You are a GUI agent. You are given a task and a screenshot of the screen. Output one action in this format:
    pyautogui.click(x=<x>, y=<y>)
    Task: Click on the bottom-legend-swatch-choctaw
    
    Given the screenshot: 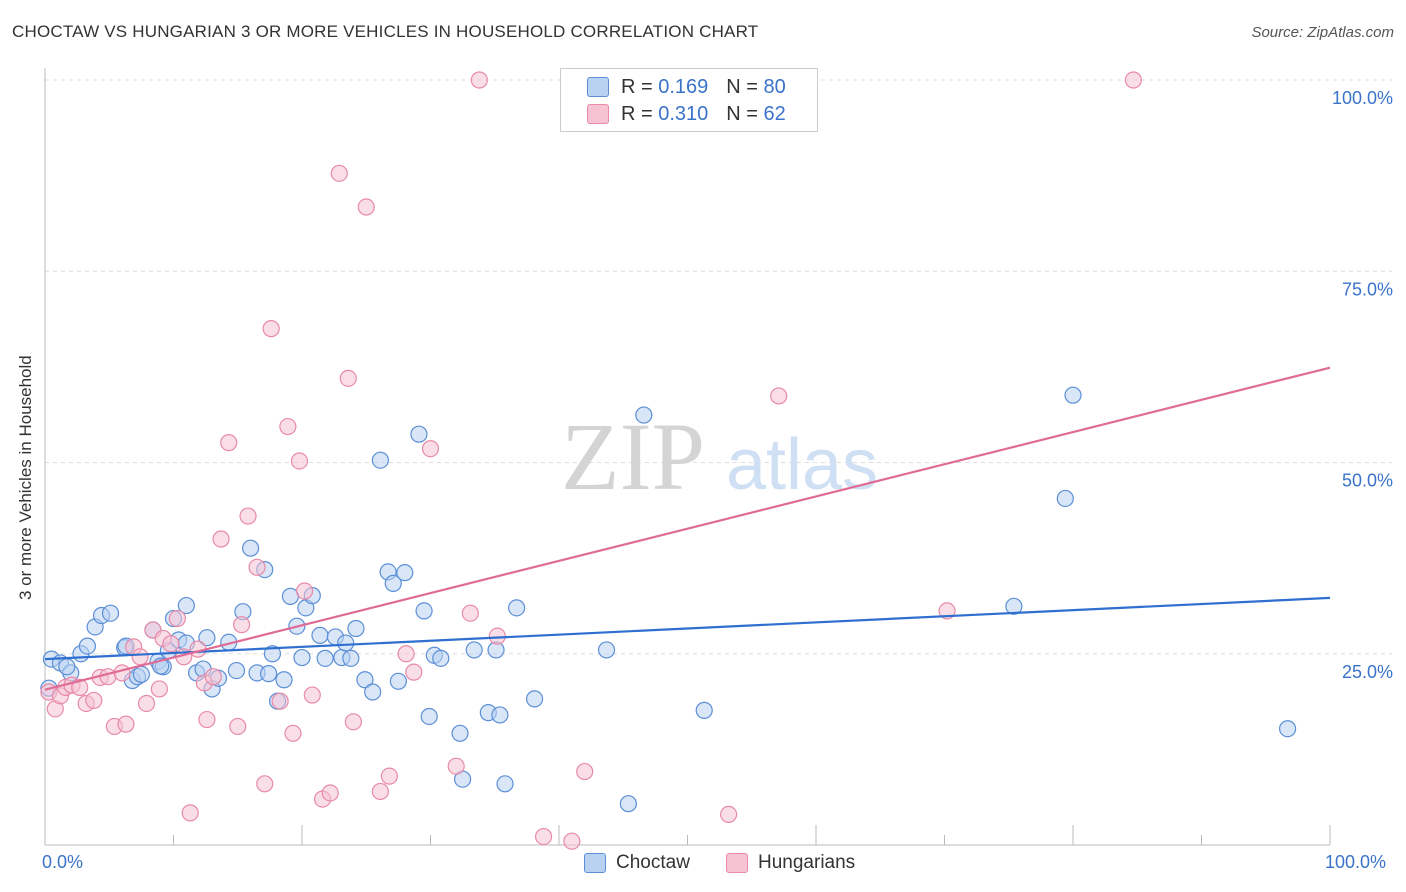 What is the action you would take?
    pyautogui.click(x=595, y=863)
    